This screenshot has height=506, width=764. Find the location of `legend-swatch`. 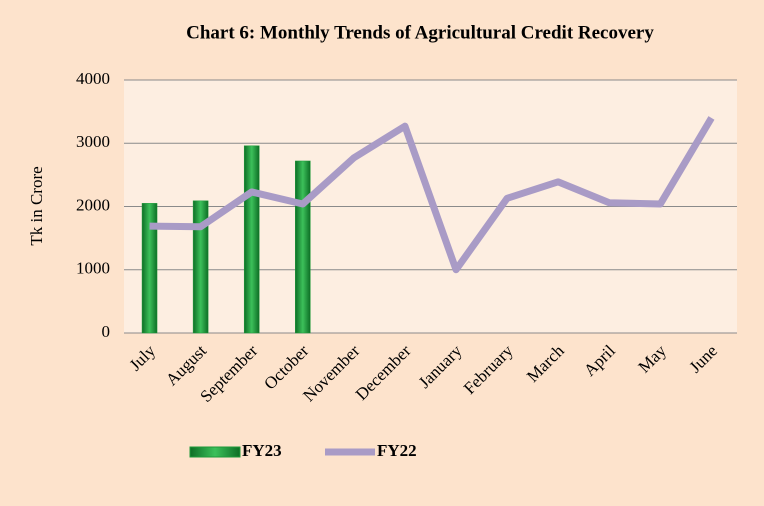

legend-swatch is located at coordinates (215, 452).